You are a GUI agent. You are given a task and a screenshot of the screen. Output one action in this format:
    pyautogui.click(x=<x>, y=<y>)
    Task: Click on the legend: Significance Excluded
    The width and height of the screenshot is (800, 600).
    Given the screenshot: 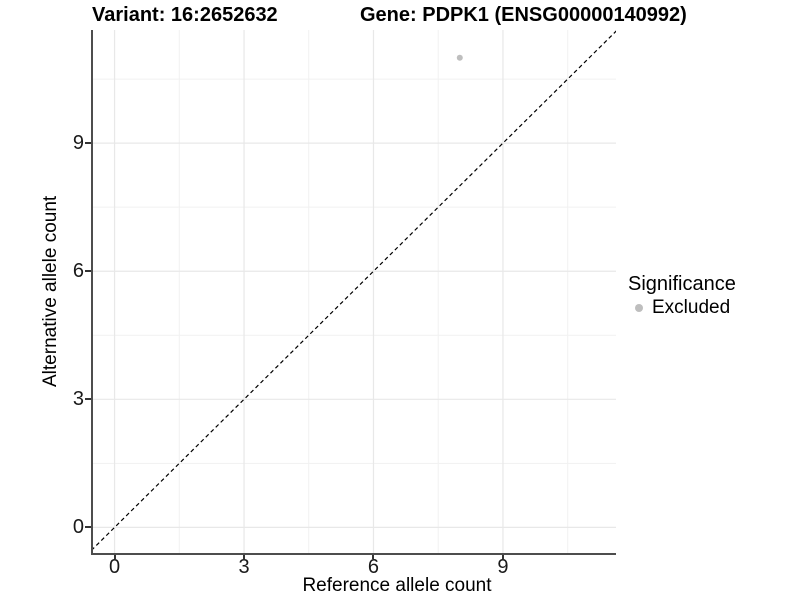 What is the action you would take?
    pyautogui.click(x=682, y=295)
    